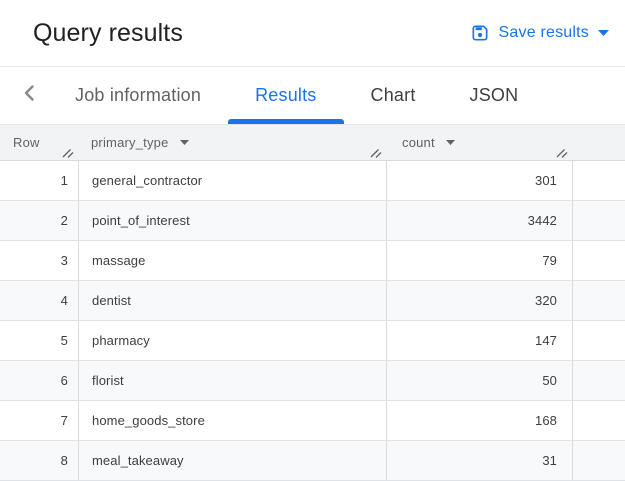 This screenshot has width=625, height=481. What do you see at coordinates (64, 220) in the screenshot?
I see `row-number-cell: 2` at bounding box center [64, 220].